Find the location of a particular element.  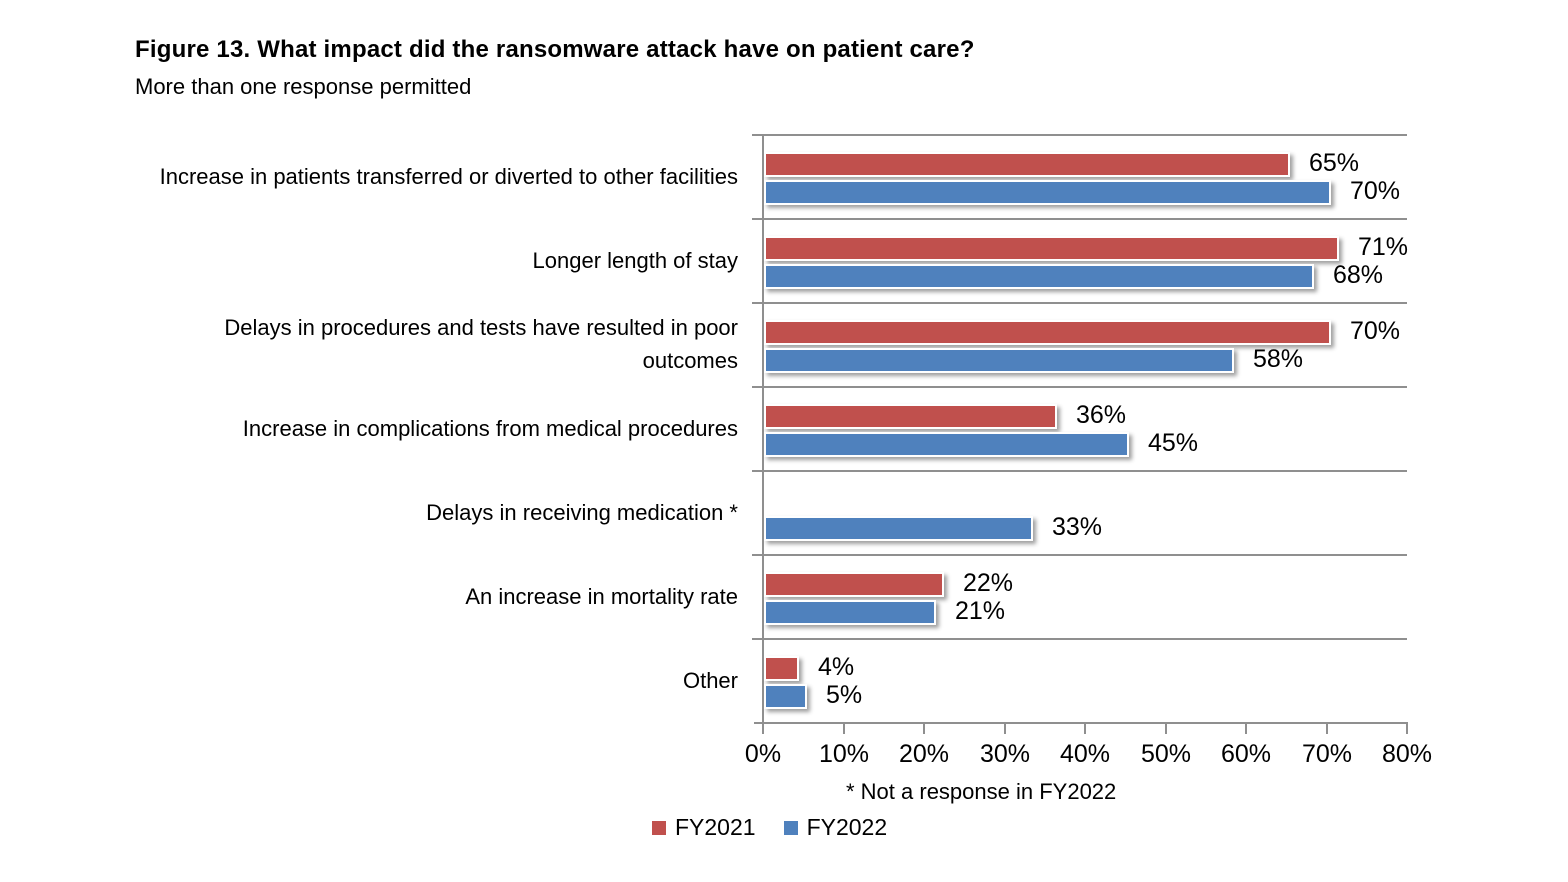

data-label: 58% is located at coordinates (1278, 359).